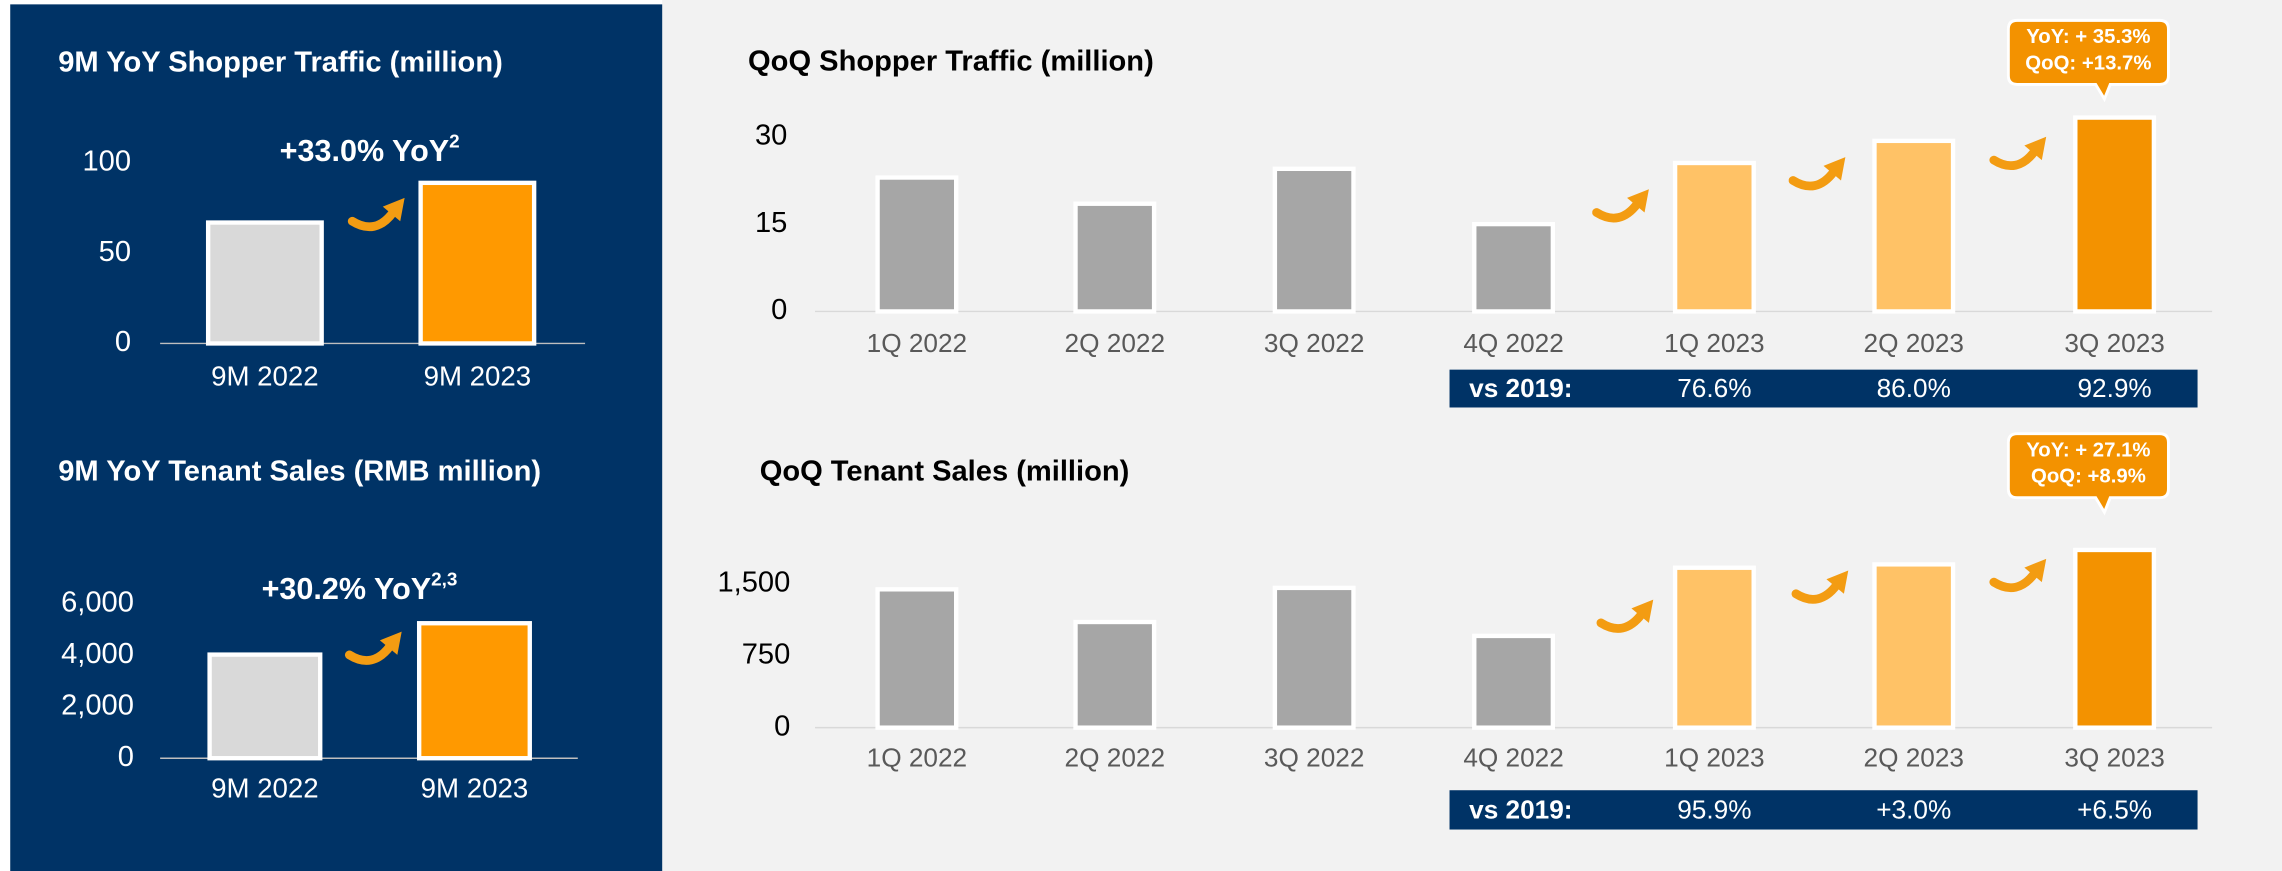 This screenshot has height=871, width=2282. What do you see at coordinates (771, 223) in the screenshot?
I see `y-tick-label: 15` at bounding box center [771, 223].